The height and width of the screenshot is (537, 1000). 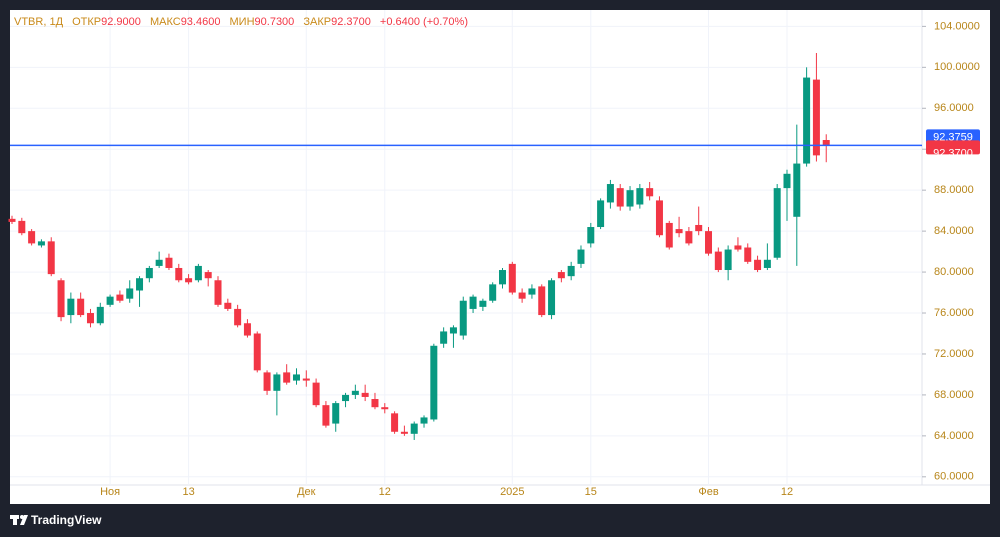 What do you see at coordinates (24, 520) in the screenshot?
I see `logo-icon` at bounding box center [24, 520].